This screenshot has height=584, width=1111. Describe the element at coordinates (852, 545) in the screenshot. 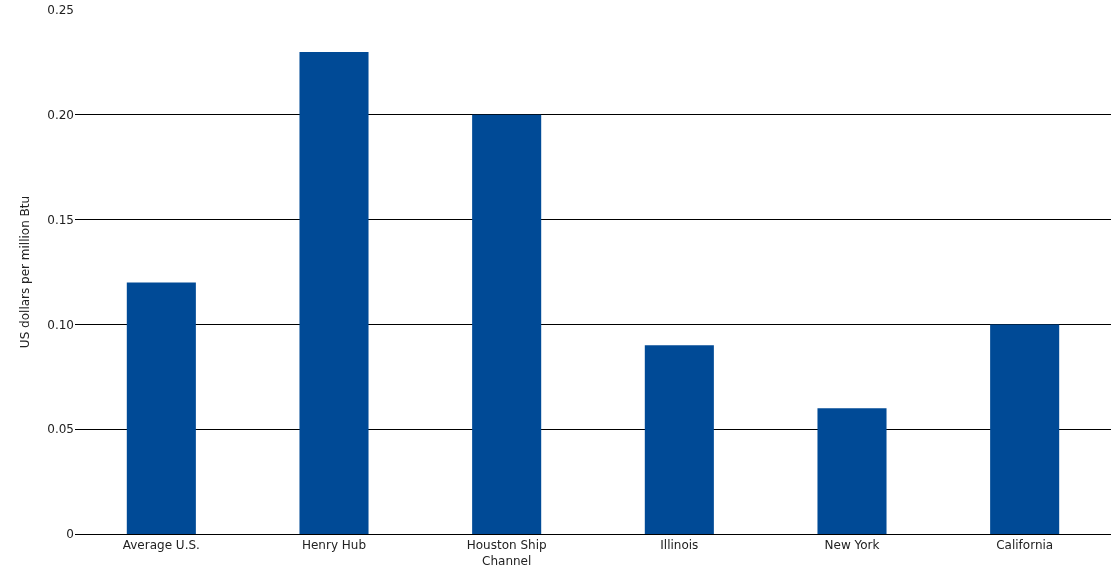

I see `x-tick-label: New York` at that location.